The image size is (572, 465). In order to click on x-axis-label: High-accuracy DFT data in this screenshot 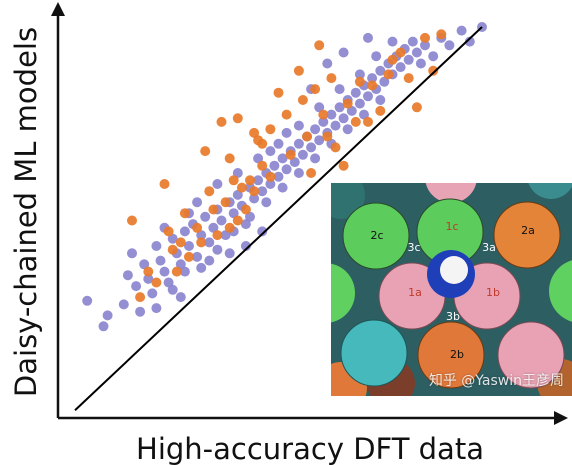, I will do `click(310, 448)`.